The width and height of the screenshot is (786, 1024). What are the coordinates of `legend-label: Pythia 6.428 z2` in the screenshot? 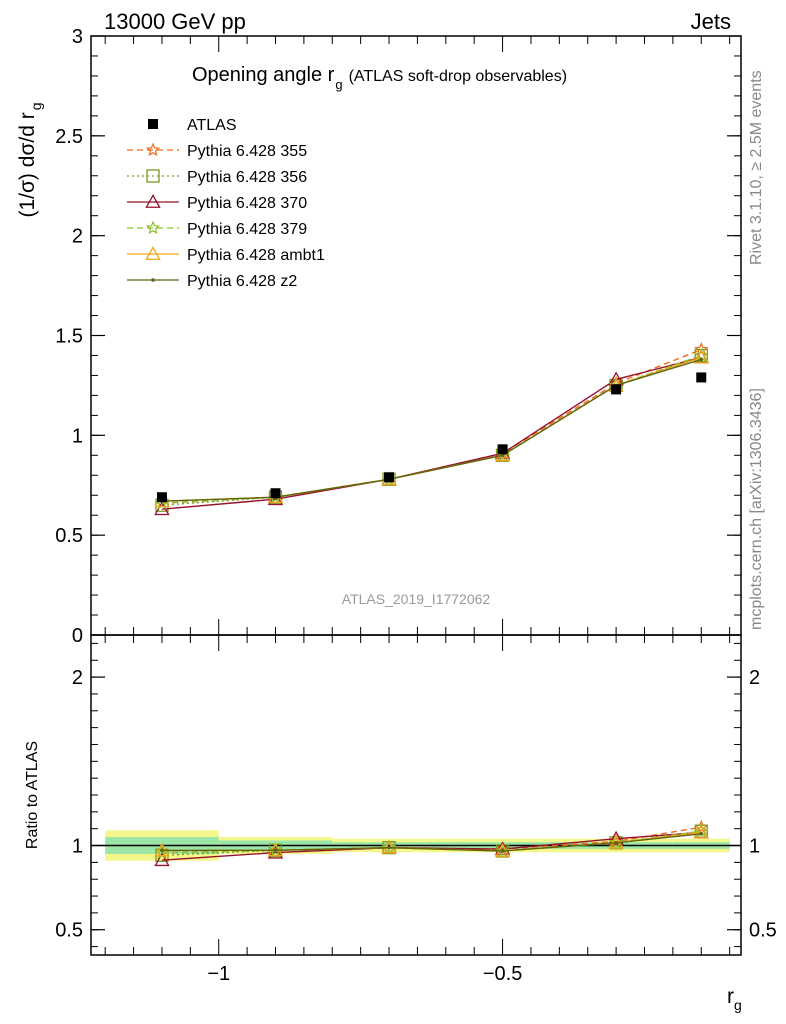 It's located at (242, 281).